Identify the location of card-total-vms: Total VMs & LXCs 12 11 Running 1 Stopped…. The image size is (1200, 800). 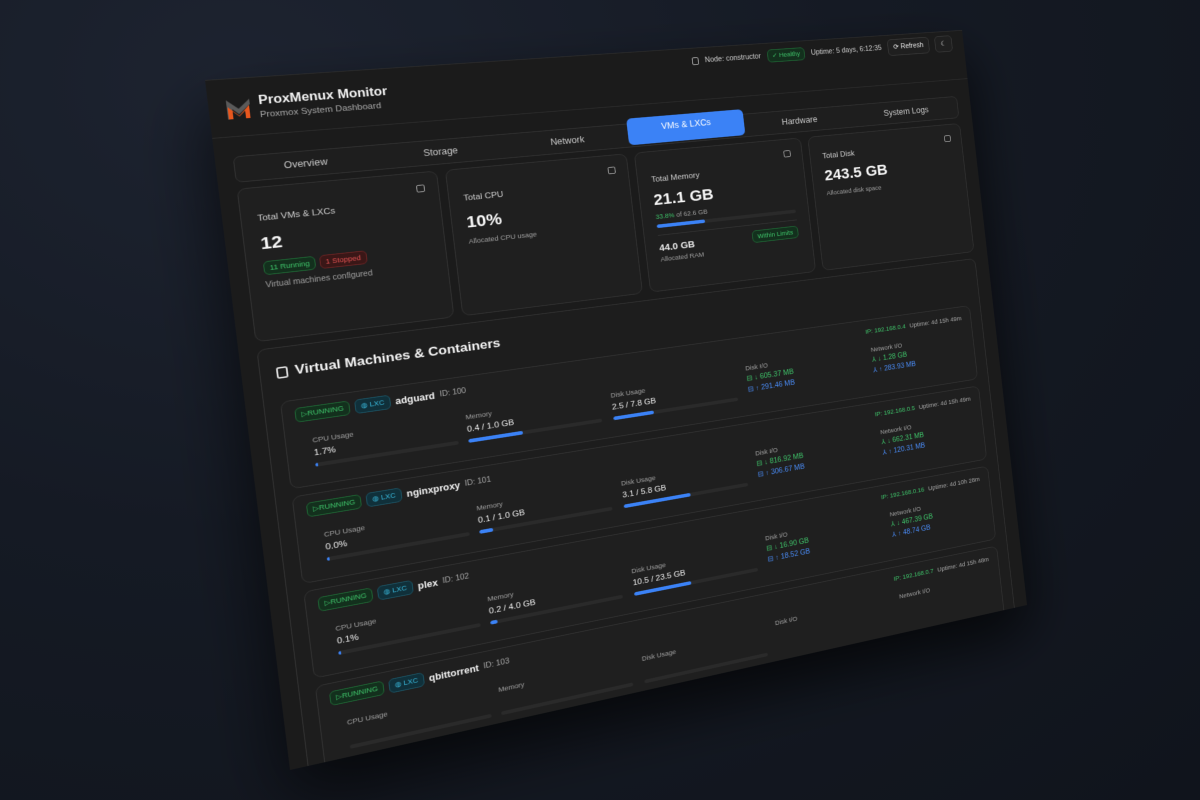
(345, 256).